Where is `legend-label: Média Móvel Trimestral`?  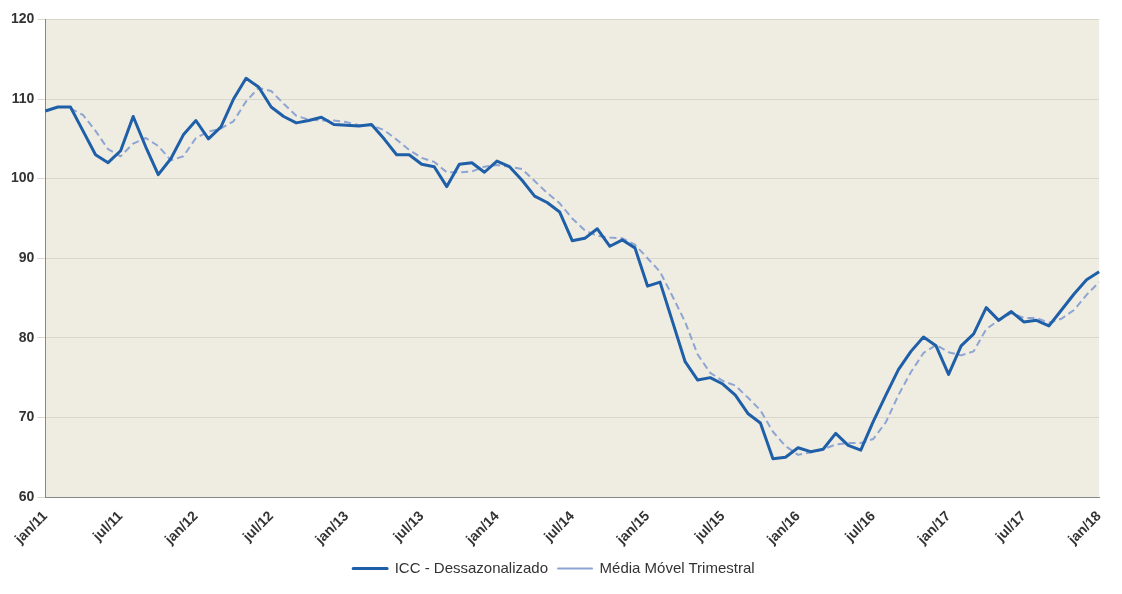 legend-label: Média Móvel Trimestral is located at coordinates (677, 567).